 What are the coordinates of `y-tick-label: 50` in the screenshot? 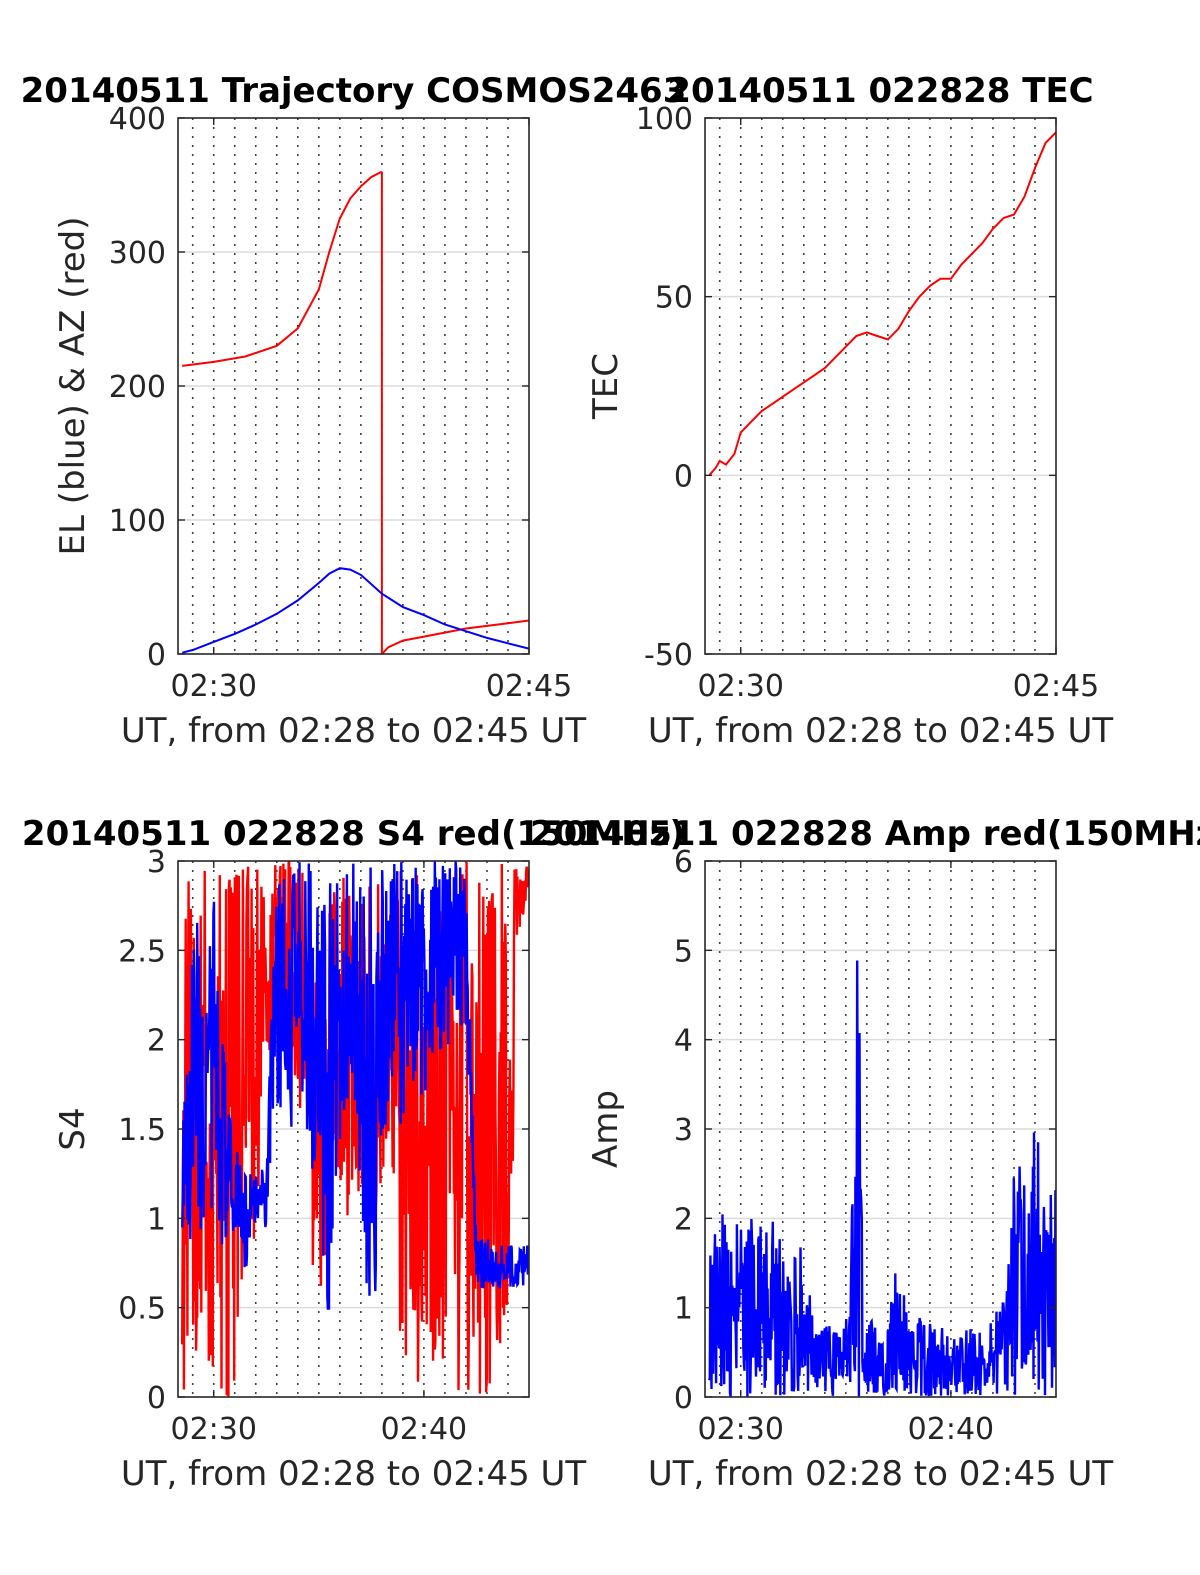 It's located at (674, 298).